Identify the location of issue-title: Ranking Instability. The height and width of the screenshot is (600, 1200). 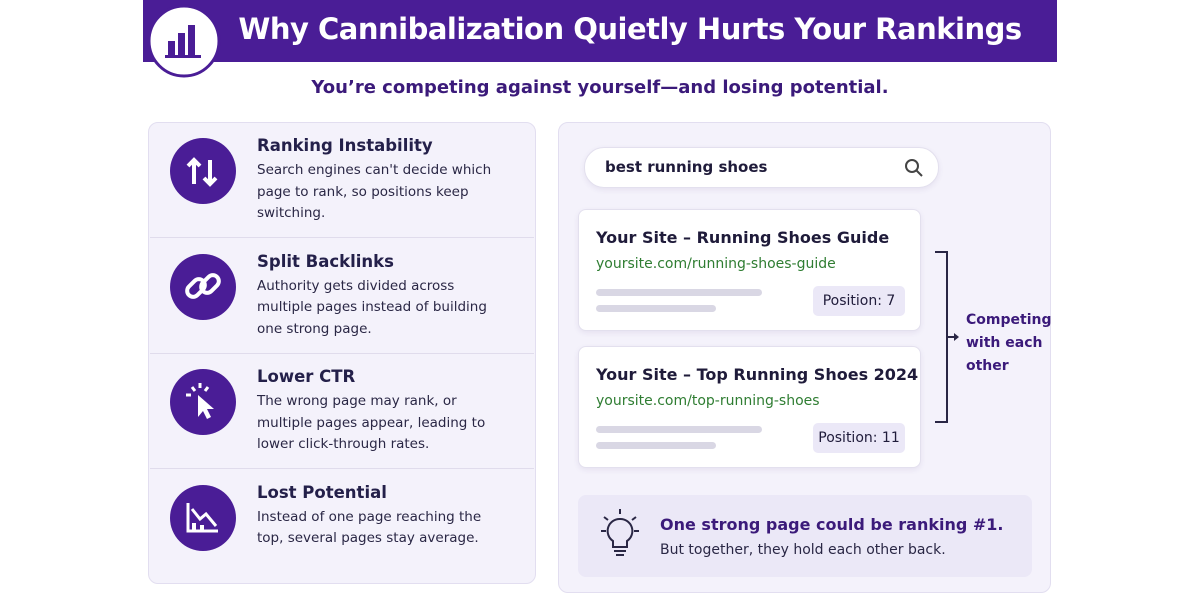
(345, 145).